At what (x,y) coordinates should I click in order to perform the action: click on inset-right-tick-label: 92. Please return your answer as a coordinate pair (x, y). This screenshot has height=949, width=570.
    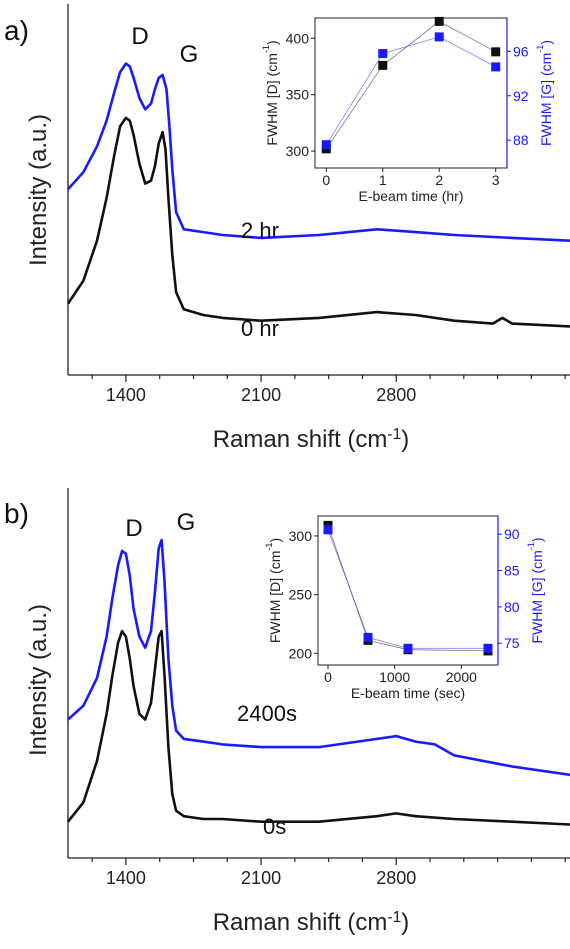
    Looking at the image, I should click on (521, 96).